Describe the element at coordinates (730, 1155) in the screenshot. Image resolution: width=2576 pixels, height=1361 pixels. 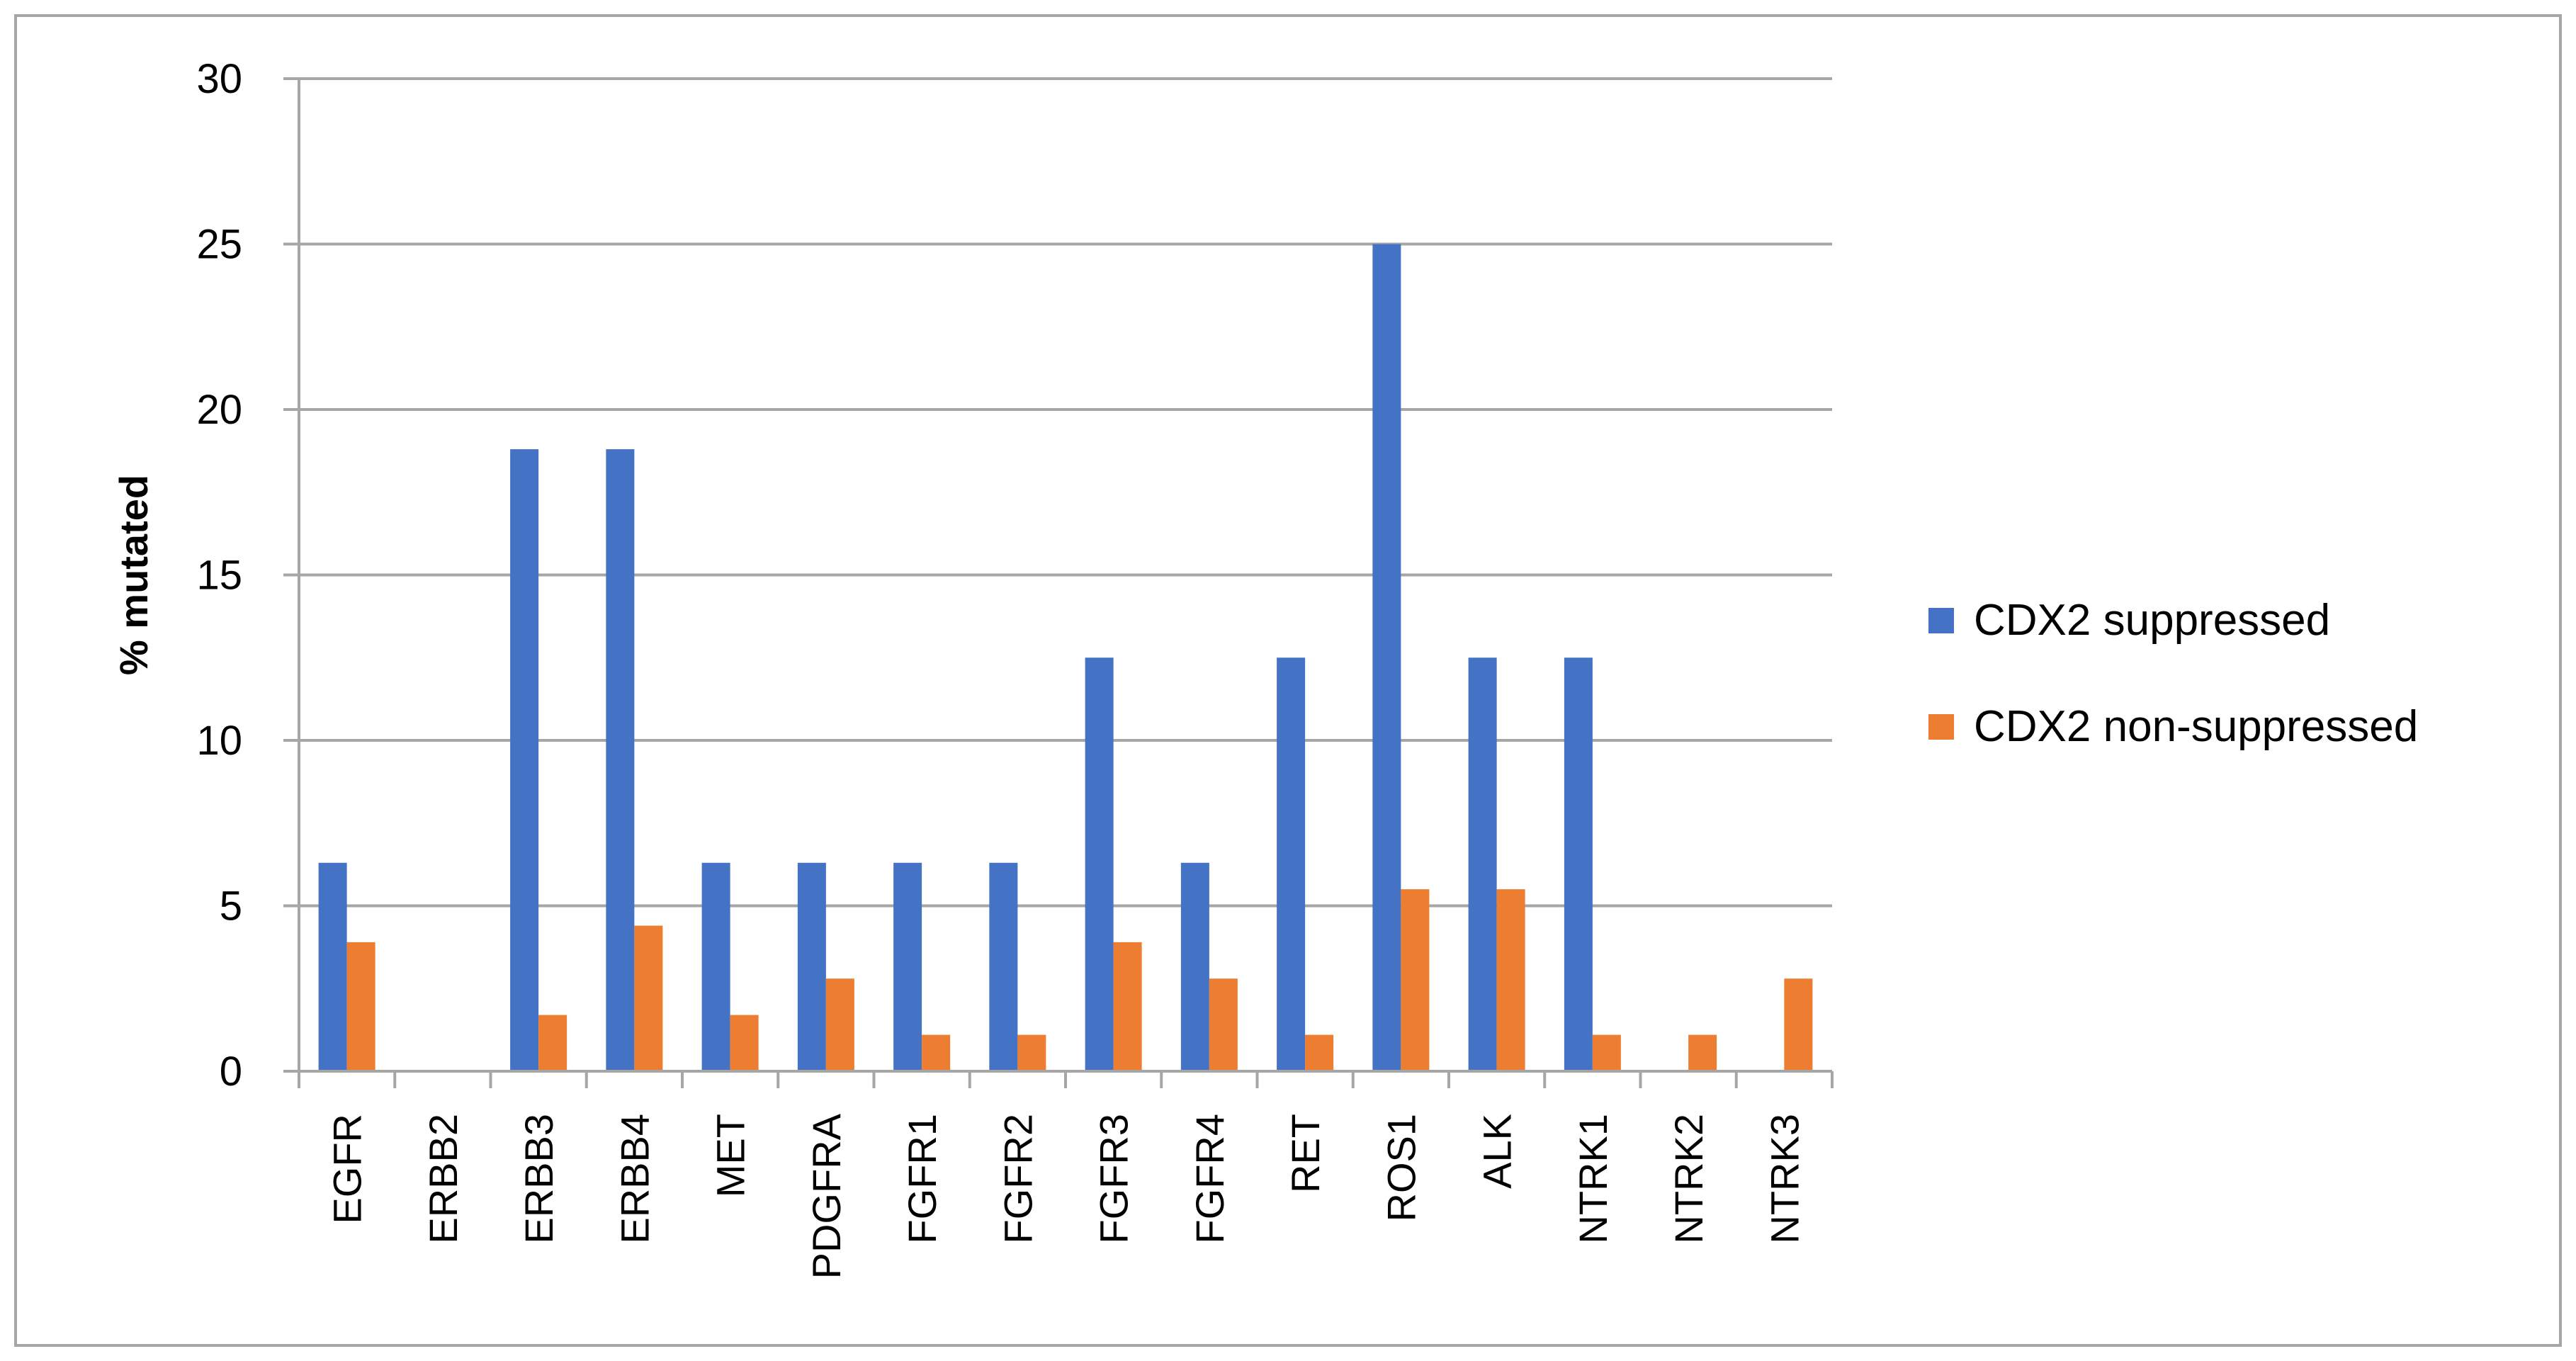
I see `x-tick-label-met: MET` at that location.